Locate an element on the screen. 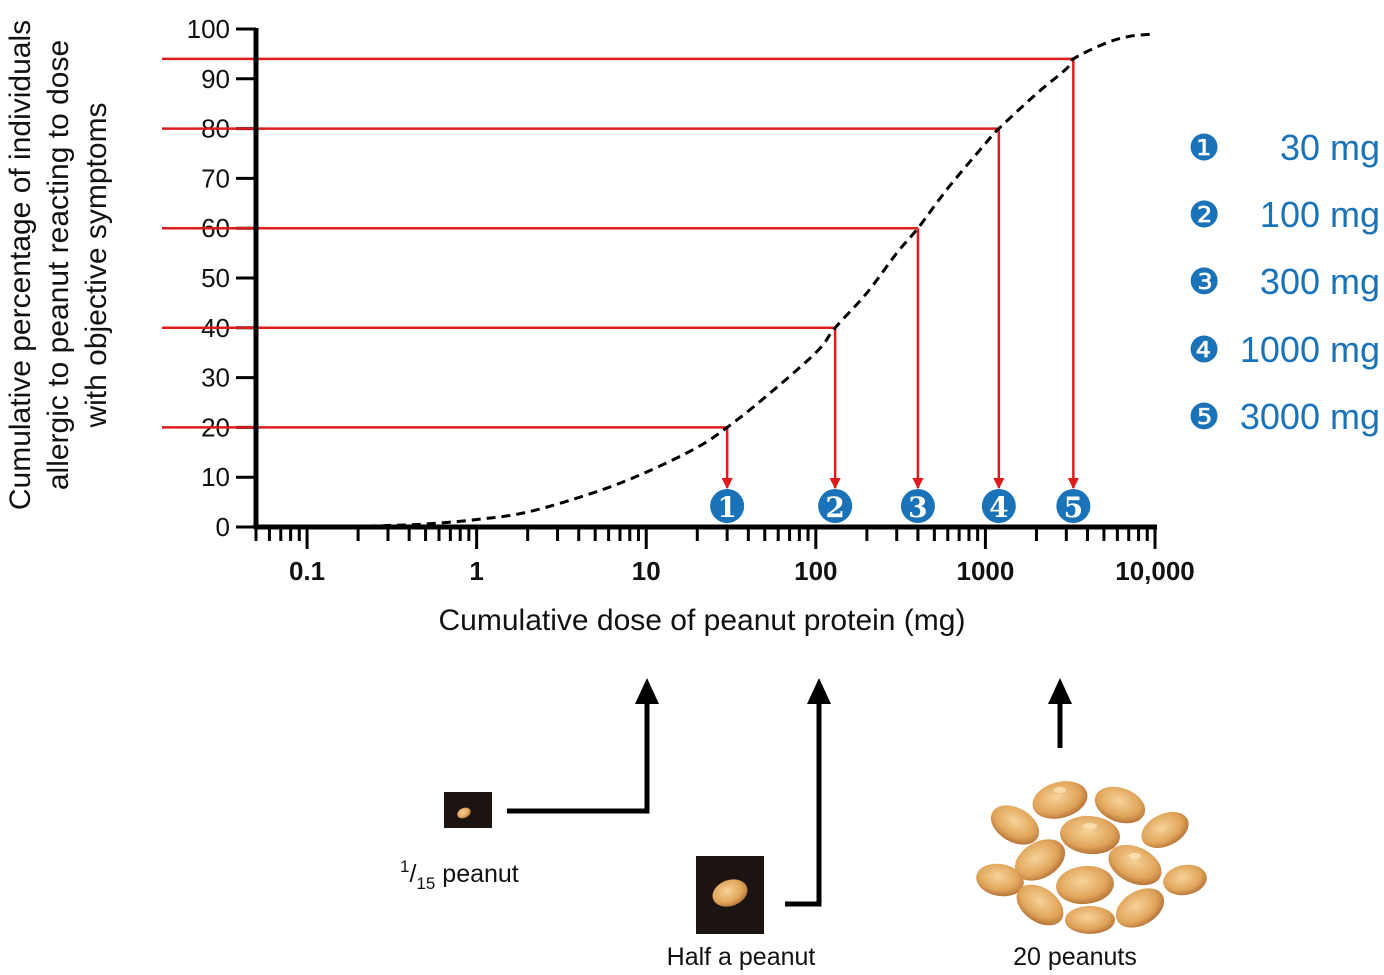 Image resolution: width=1384 pixels, height=975 pixels. x-axis-title: Cumulative dose of peanut protein (mg) is located at coordinates (702, 620).